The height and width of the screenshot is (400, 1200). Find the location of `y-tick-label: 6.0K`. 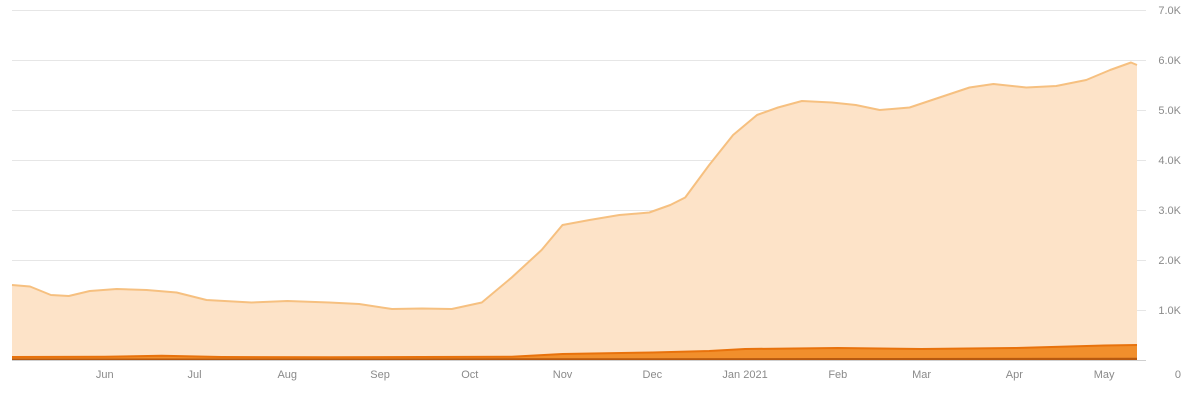

y-tick-label: 6.0K is located at coordinates (1169, 61).